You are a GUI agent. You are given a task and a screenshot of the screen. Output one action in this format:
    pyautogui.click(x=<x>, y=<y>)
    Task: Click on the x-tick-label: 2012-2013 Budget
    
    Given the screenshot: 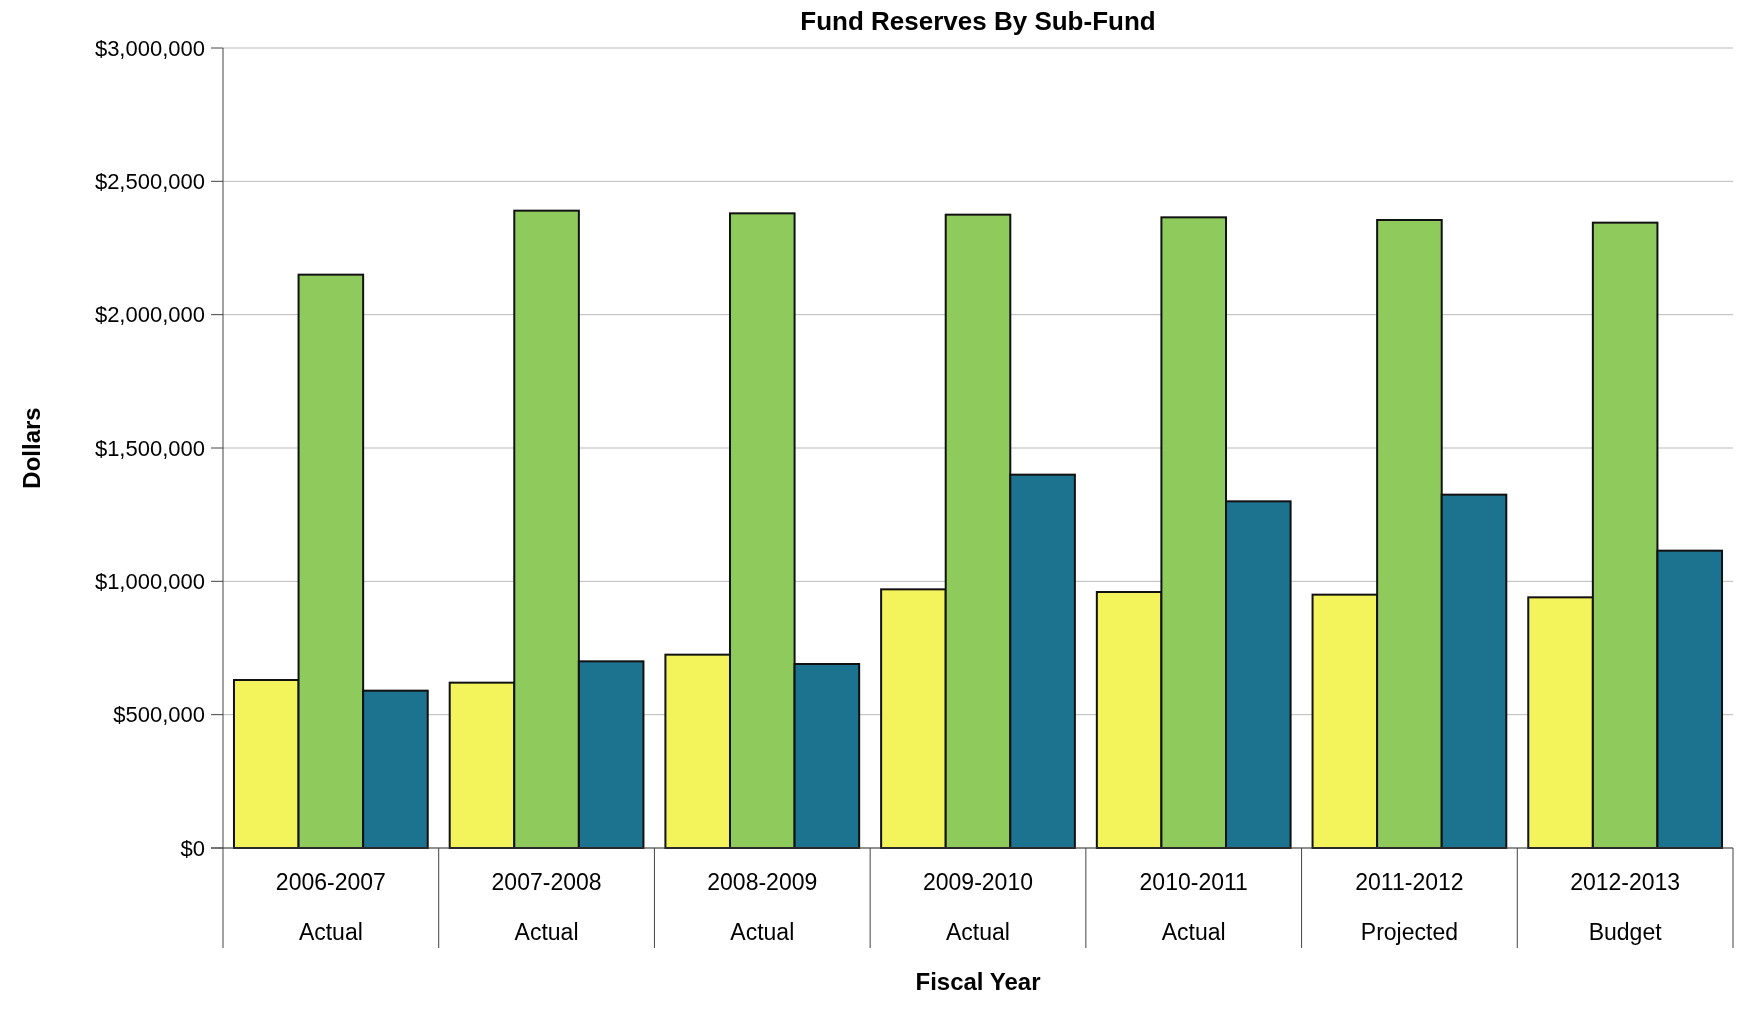 What is the action you would take?
    pyautogui.click(x=1625, y=907)
    